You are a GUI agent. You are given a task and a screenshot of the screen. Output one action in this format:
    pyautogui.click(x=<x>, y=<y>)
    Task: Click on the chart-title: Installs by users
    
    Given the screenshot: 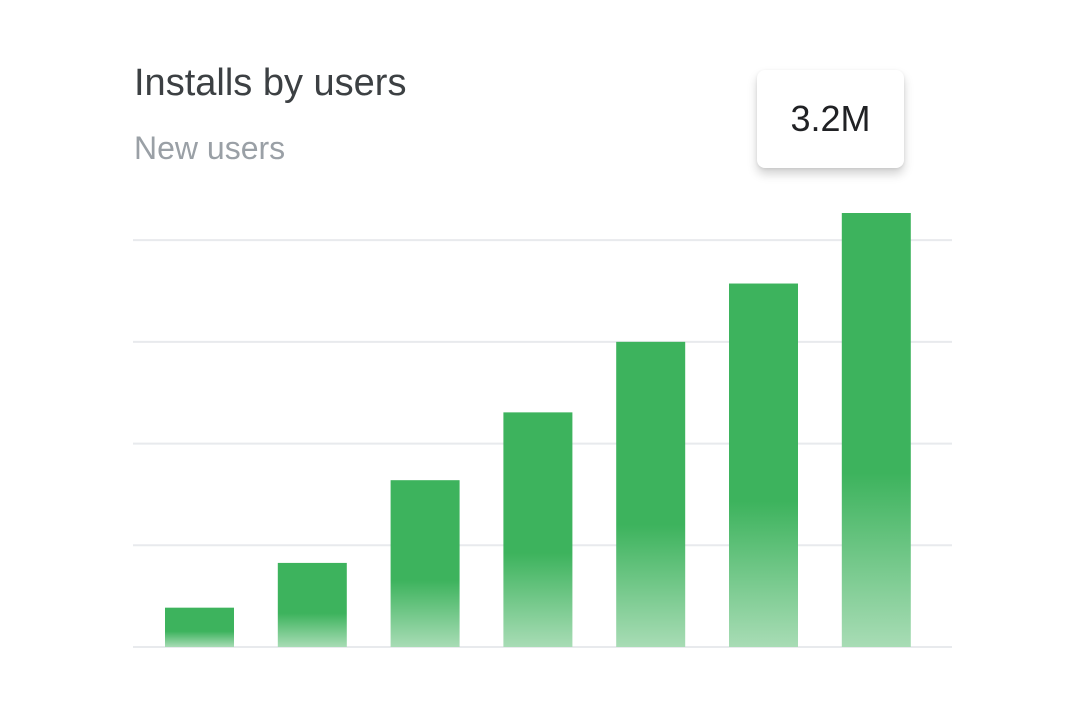 What is the action you would take?
    pyautogui.click(x=270, y=83)
    